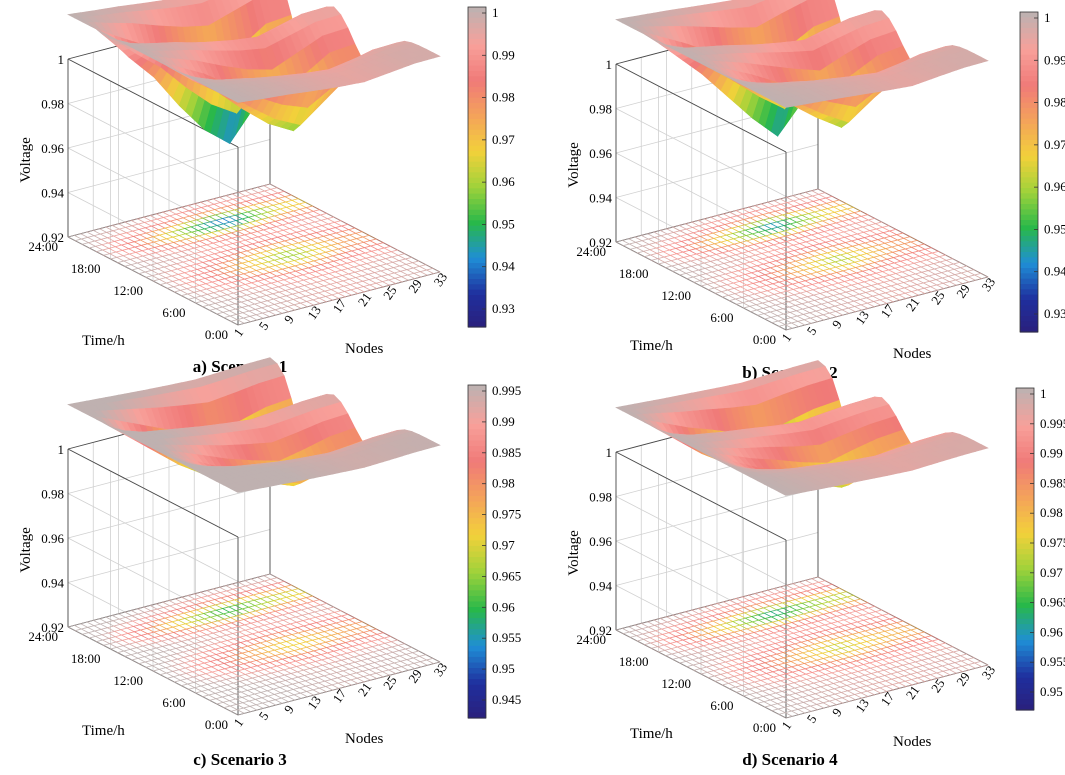 This screenshot has width=1065, height=775. I want to click on colorbar-tick-label: 0.93, so click(1054, 313).